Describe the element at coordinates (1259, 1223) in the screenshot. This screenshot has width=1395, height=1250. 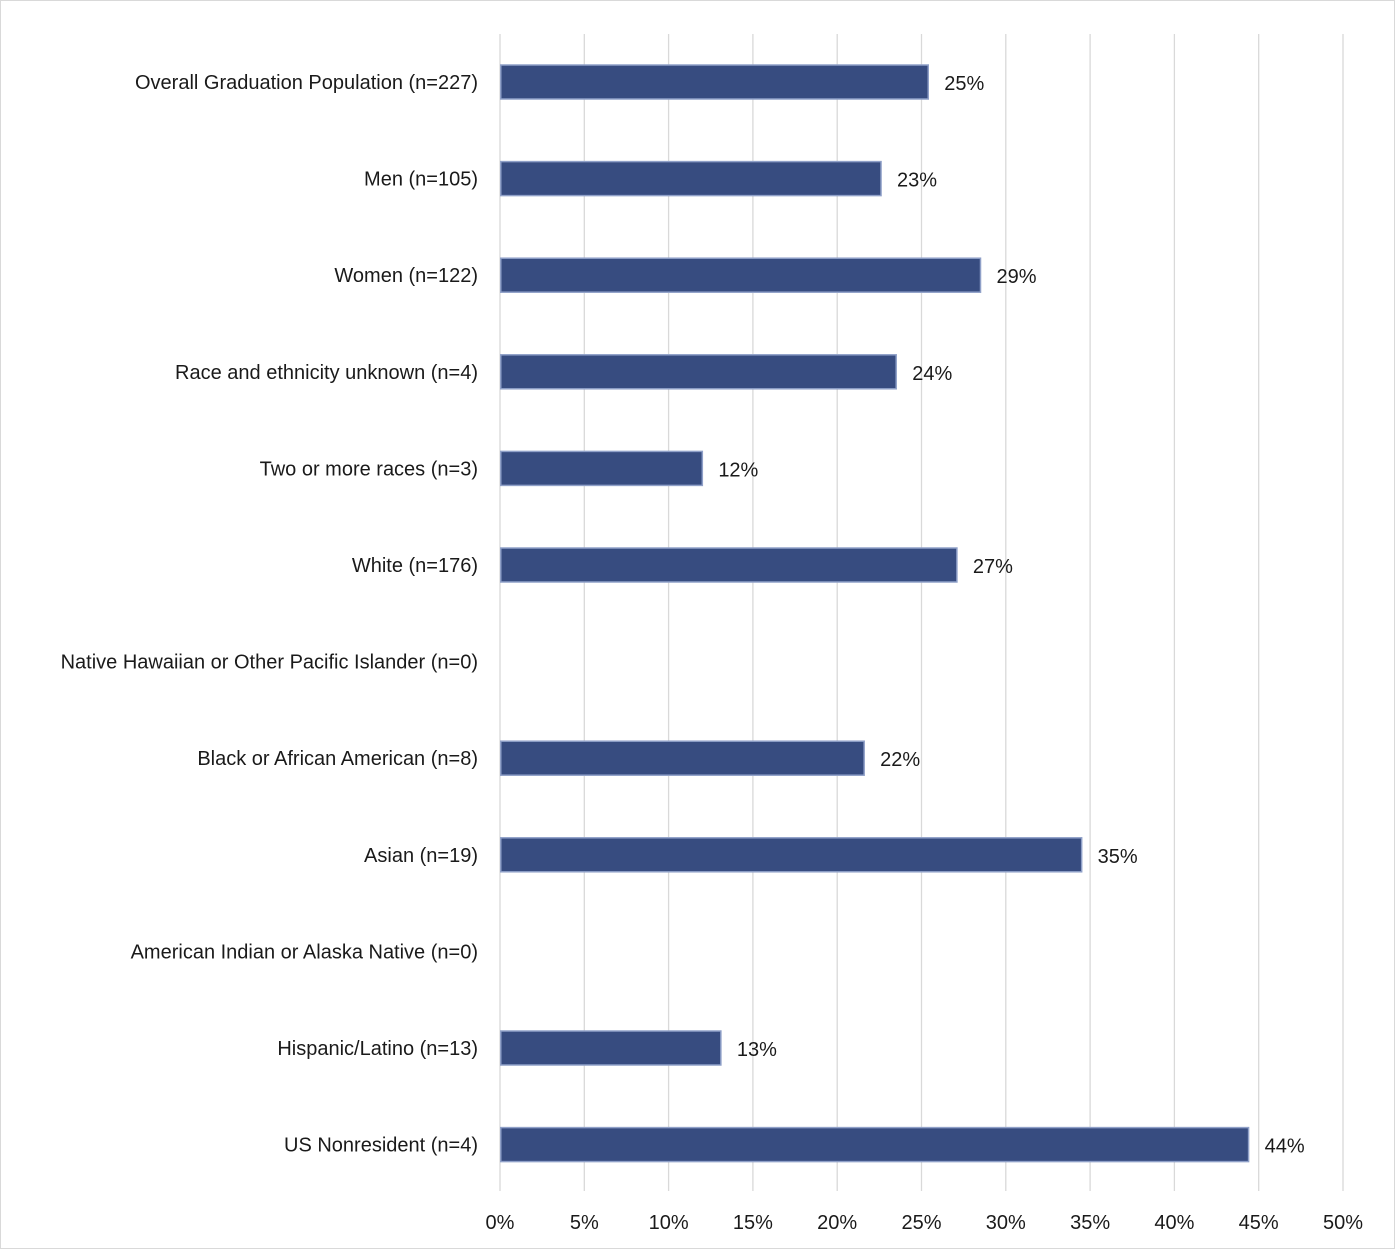
I see `x-tick-label: 45%` at that location.